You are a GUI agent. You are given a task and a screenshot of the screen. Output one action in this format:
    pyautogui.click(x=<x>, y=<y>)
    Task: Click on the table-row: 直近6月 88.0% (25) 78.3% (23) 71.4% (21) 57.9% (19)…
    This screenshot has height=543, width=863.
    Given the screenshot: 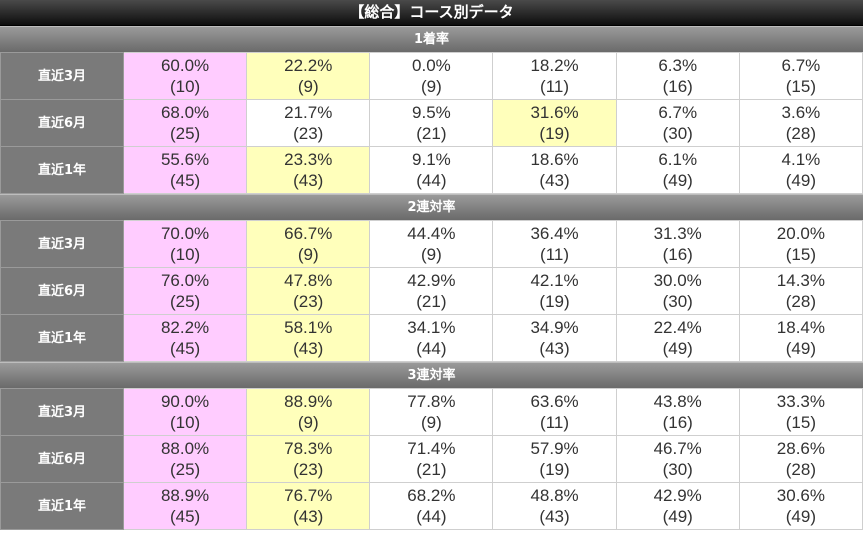 What is the action you would take?
    pyautogui.click(x=431, y=459)
    